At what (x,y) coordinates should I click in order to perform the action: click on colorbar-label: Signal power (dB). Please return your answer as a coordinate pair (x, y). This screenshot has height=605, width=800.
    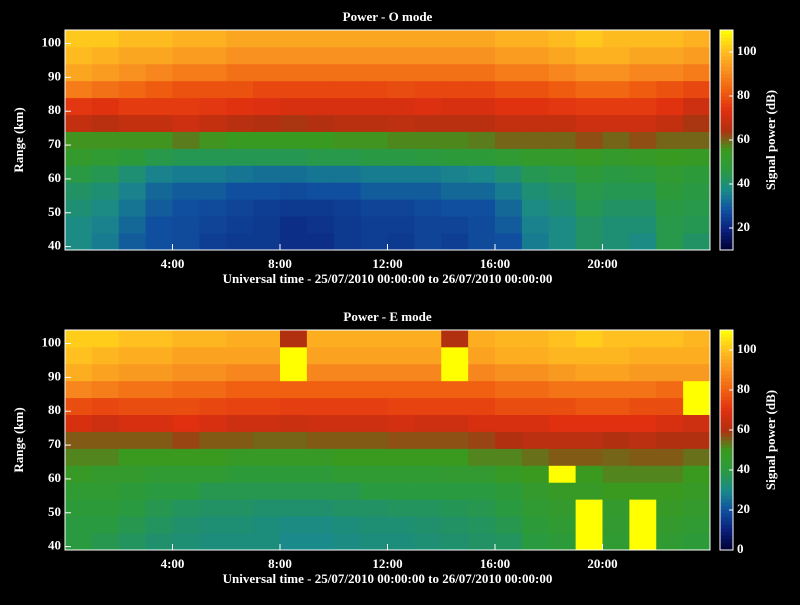
    Looking at the image, I should click on (770, 140).